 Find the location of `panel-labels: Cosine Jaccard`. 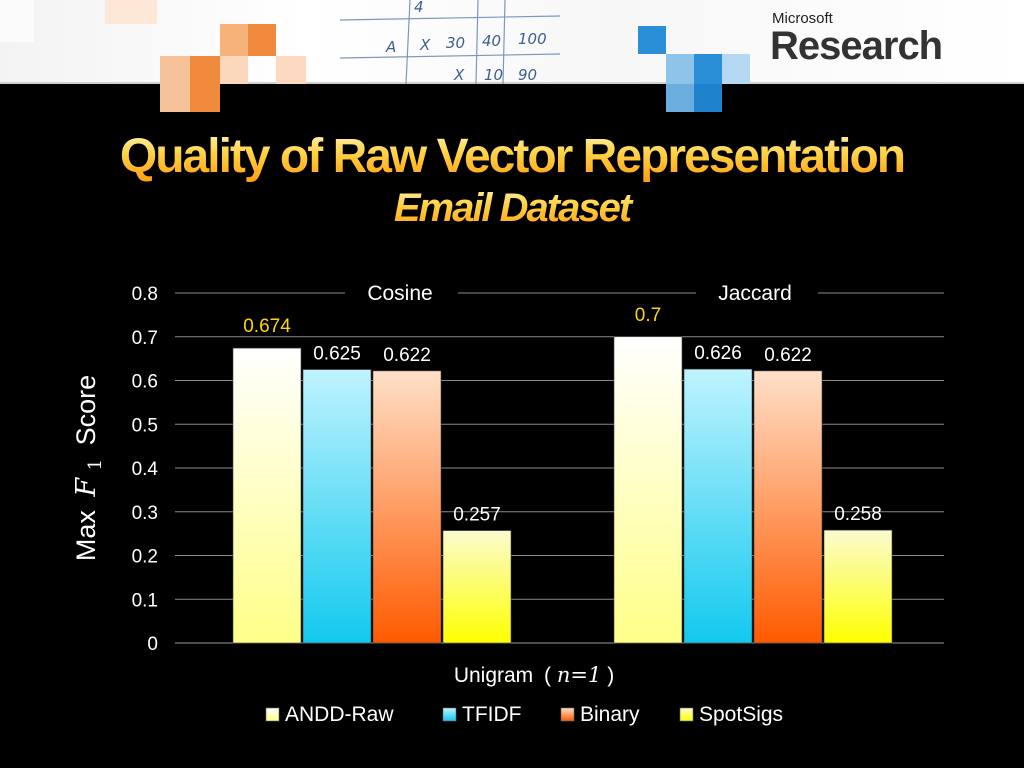

panel-labels: Cosine Jaccard is located at coordinates (579, 293).